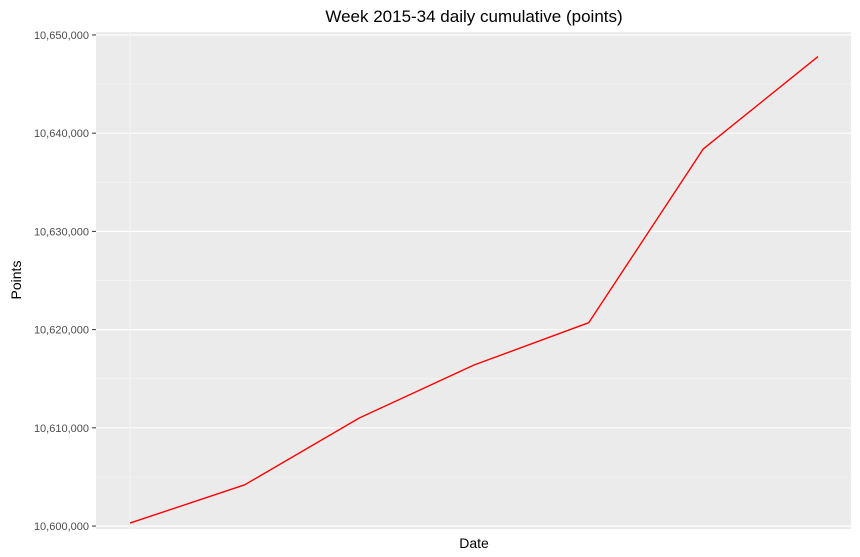  I want to click on x-axis-title: Date, so click(474, 543).